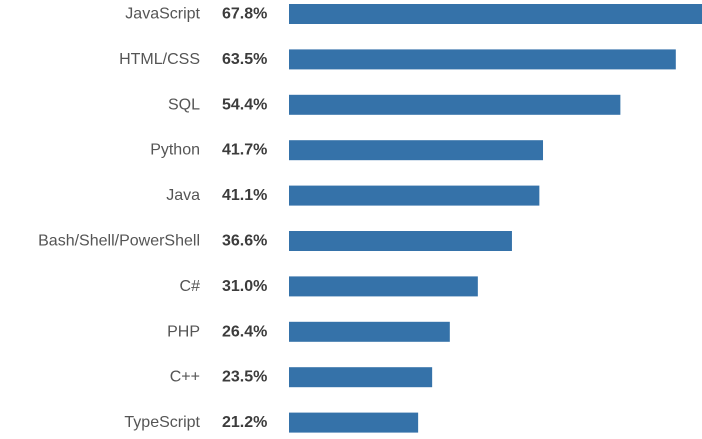 The height and width of the screenshot is (439, 702). What do you see at coordinates (190, 286) in the screenshot?
I see `category-label: C#` at bounding box center [190, 286].